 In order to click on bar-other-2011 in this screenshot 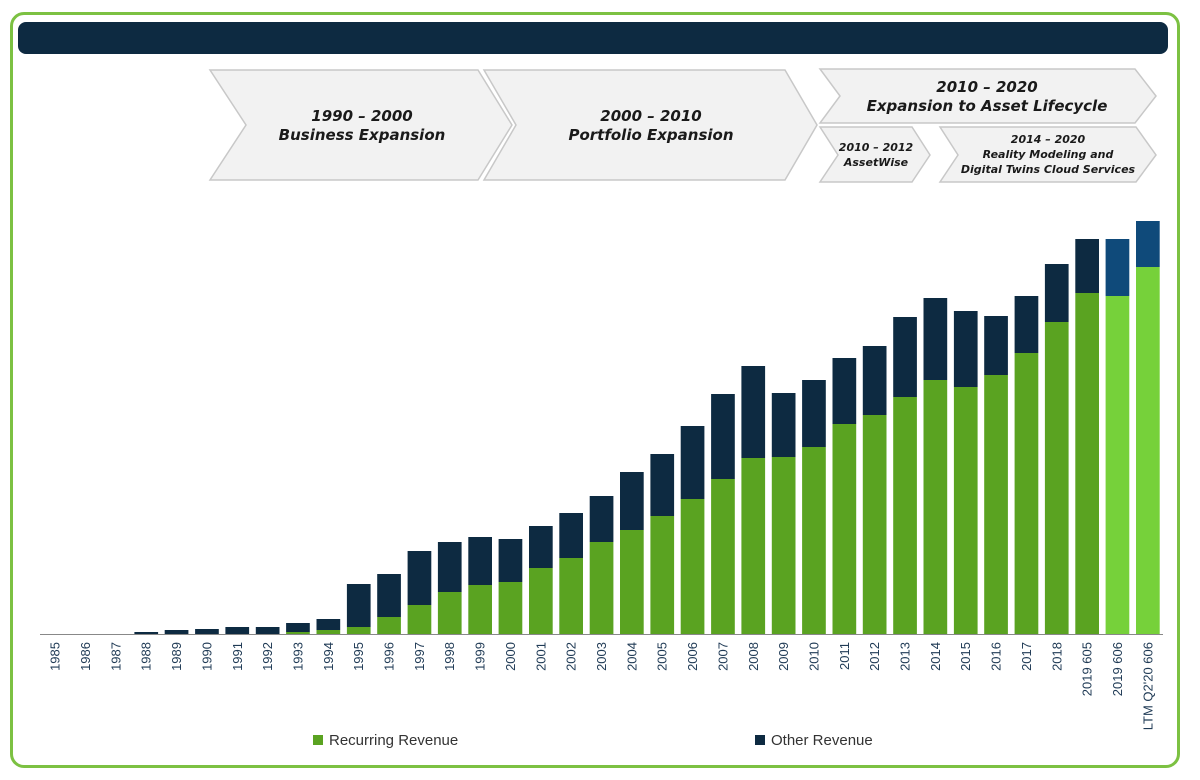, I will do `click(844, 391)`.